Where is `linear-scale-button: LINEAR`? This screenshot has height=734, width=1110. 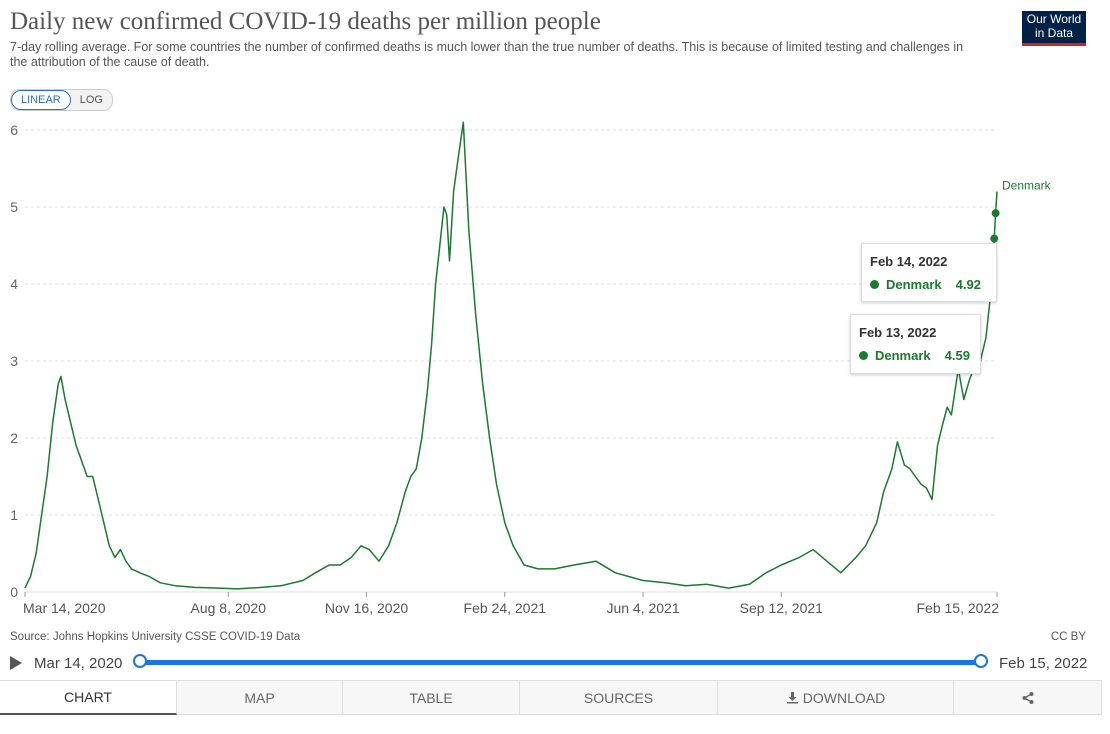
linear-scale-button: LINEAR is located at coordinates (41, 100).